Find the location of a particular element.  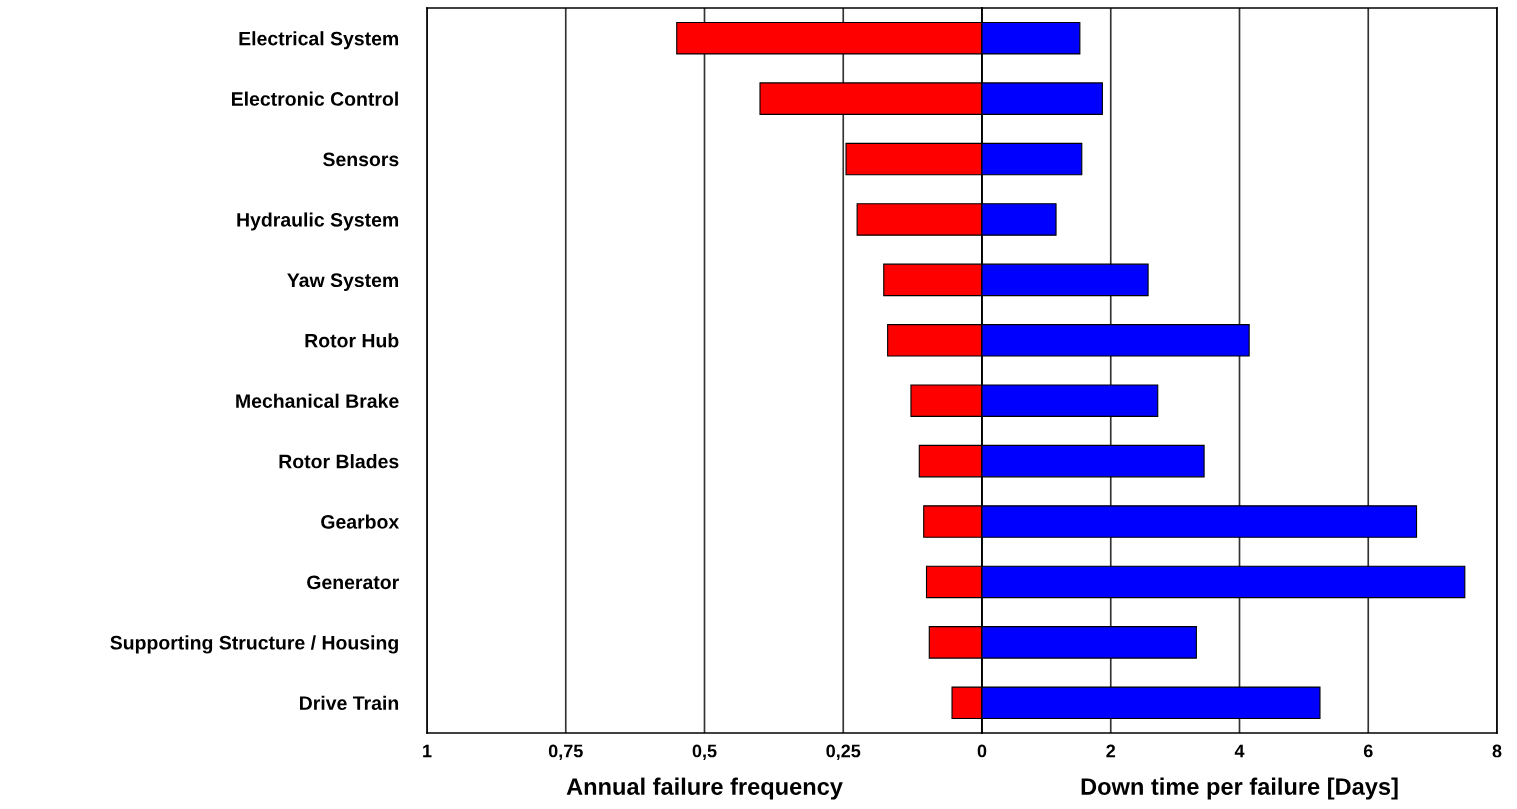

y-tick-label: Mechanical Brake is located at coordinates (317, 400).